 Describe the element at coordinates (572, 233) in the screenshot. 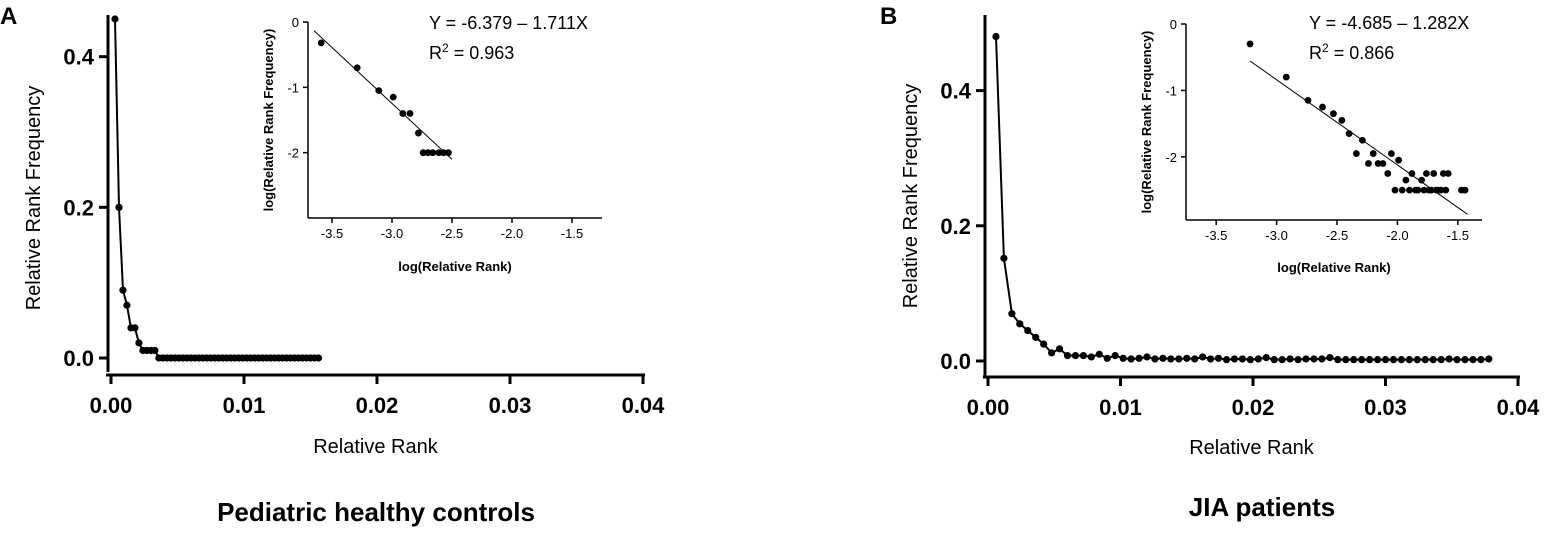

I see `inset-x-tick-label: -1.5` at that location.